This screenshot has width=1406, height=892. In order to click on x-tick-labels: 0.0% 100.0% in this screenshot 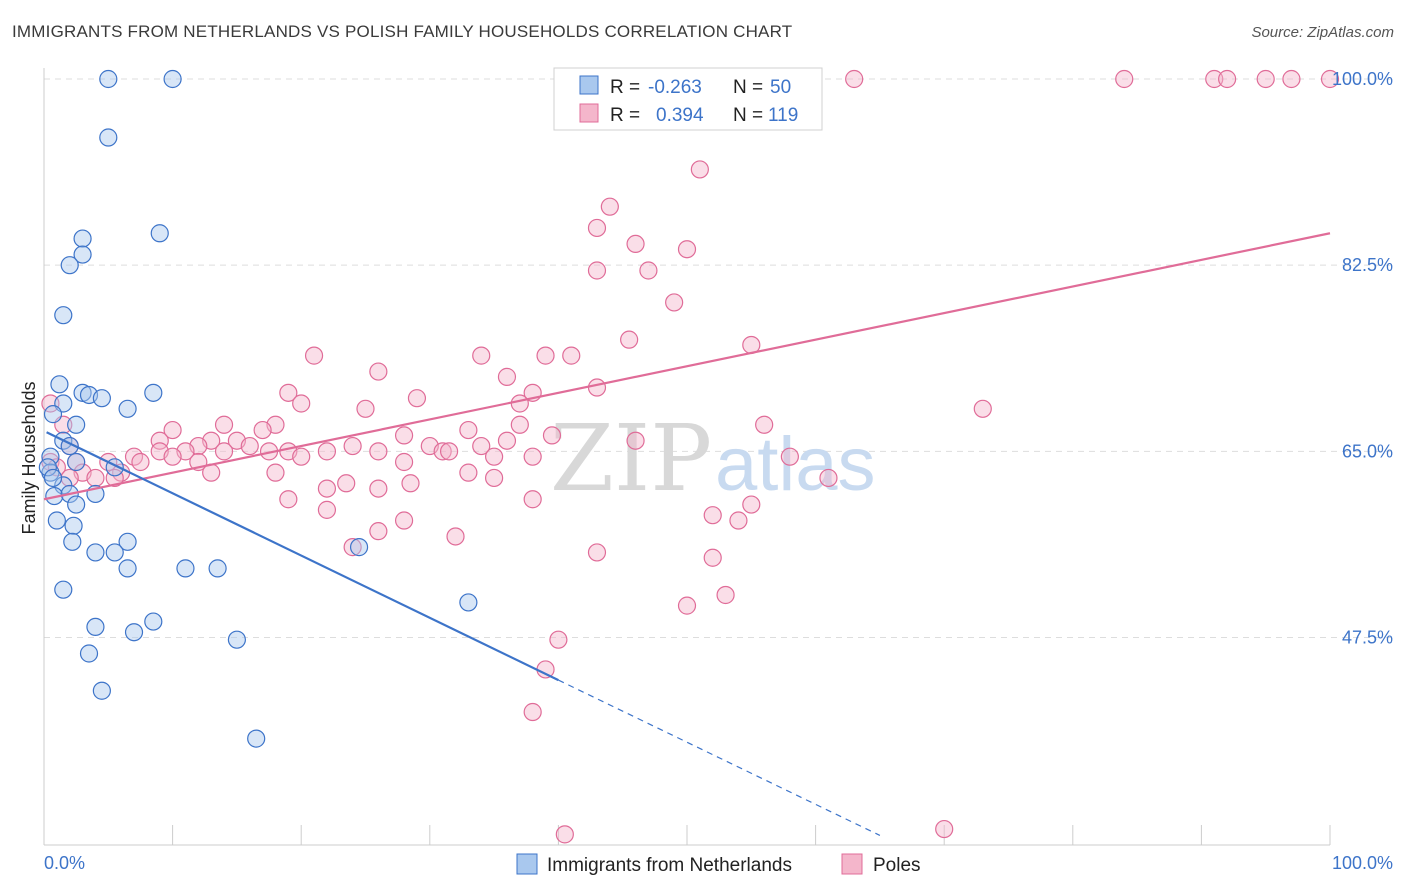, I will do `click(718, 863)`.